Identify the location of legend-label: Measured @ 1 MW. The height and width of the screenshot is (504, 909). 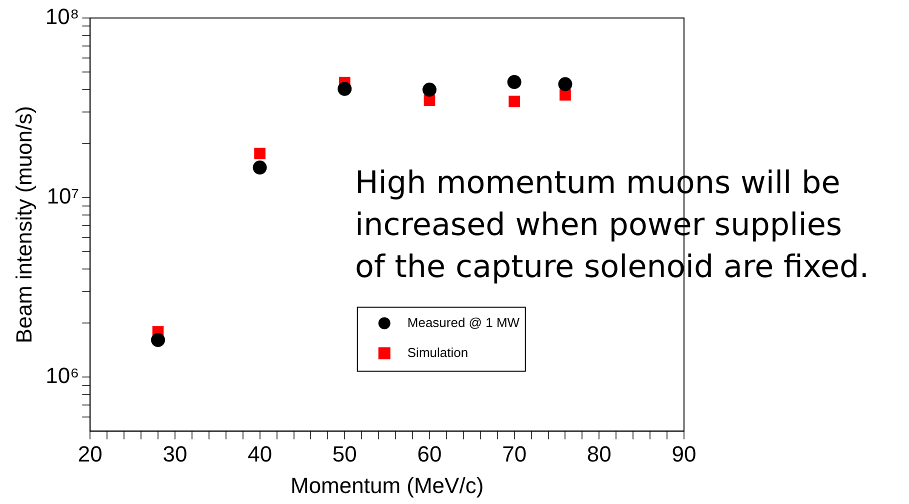
(463, 322).